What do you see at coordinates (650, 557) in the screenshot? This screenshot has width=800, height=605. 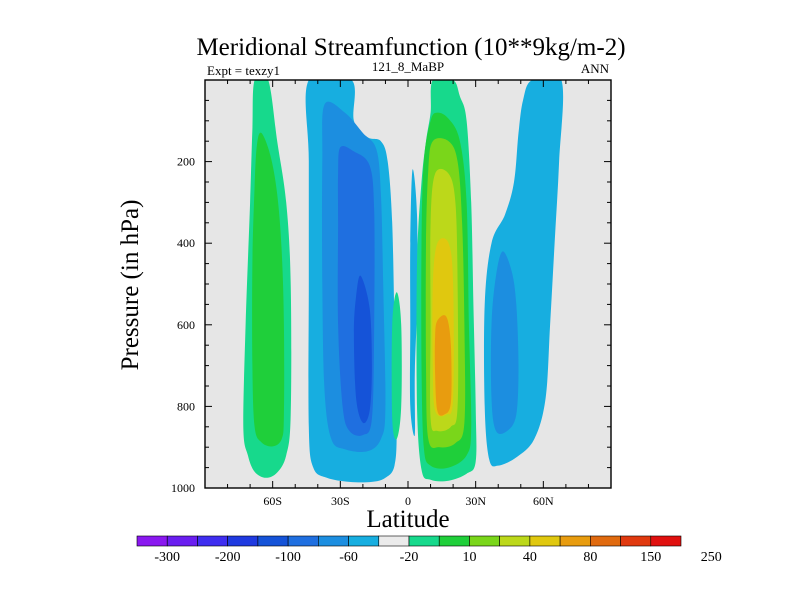 I see `colorbar-label: 150` at bounding box center [650, 557].